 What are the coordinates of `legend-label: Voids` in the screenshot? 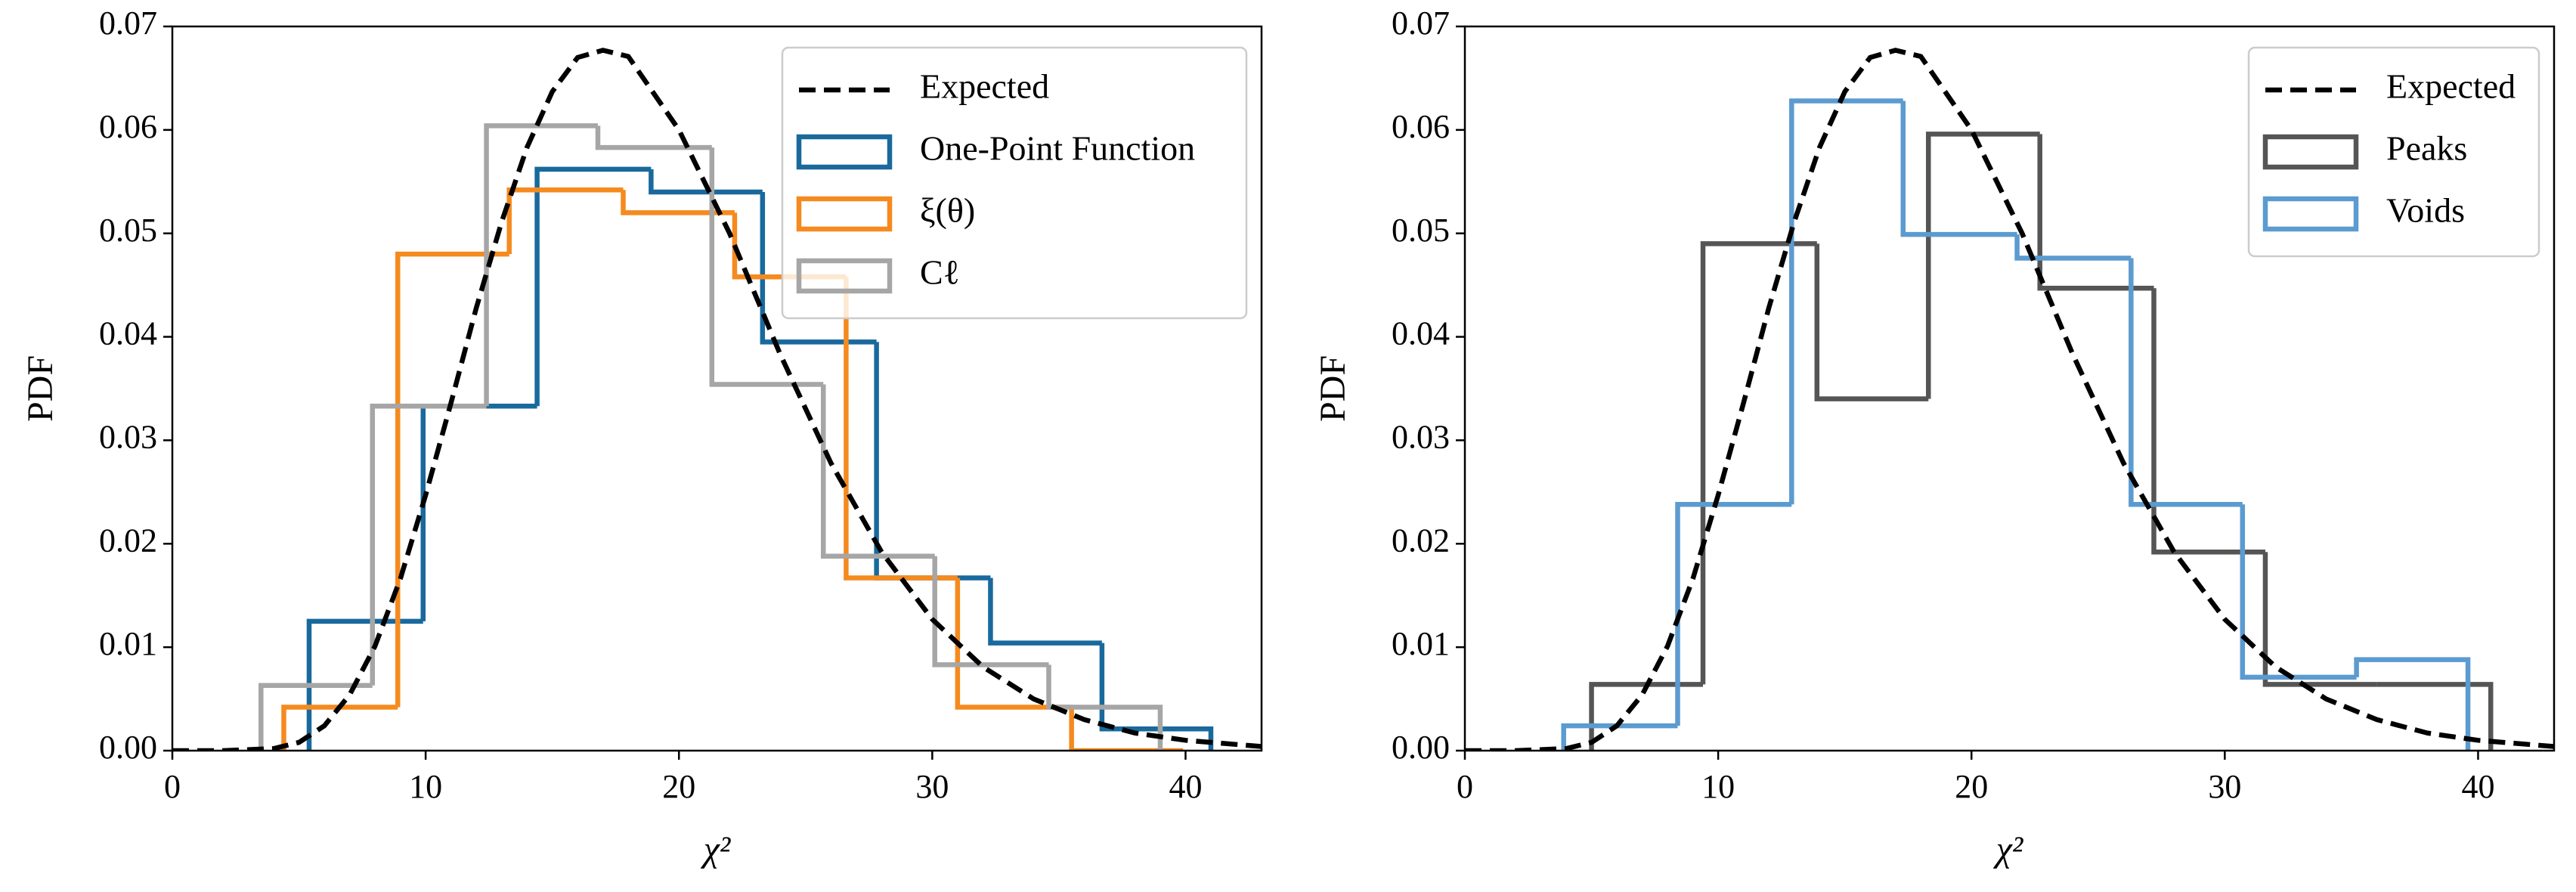 It's located at (2425, 211).